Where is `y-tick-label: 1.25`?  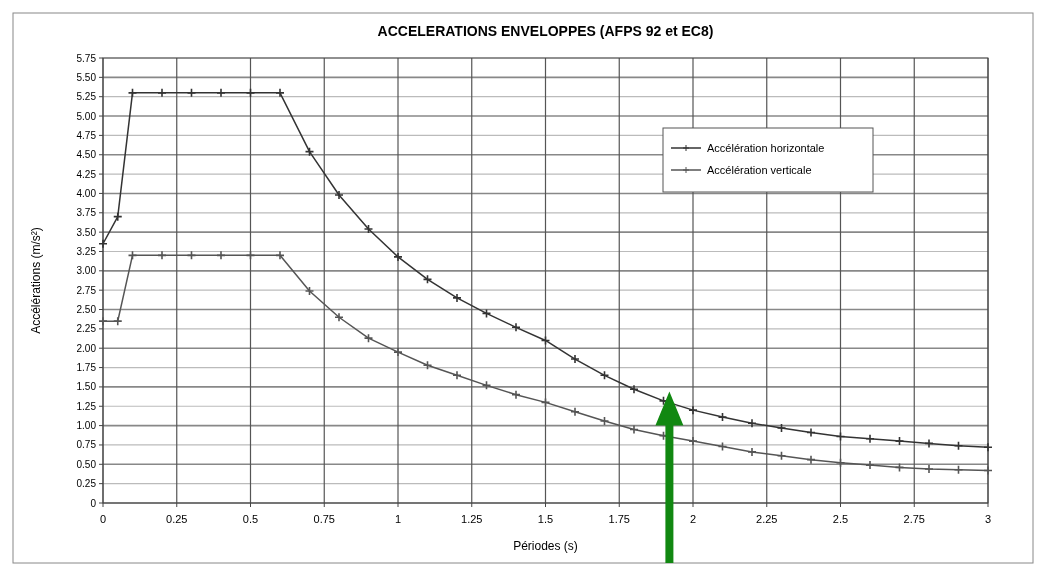
y-tick-label: 1.25 is located at coordinates (86, 406).